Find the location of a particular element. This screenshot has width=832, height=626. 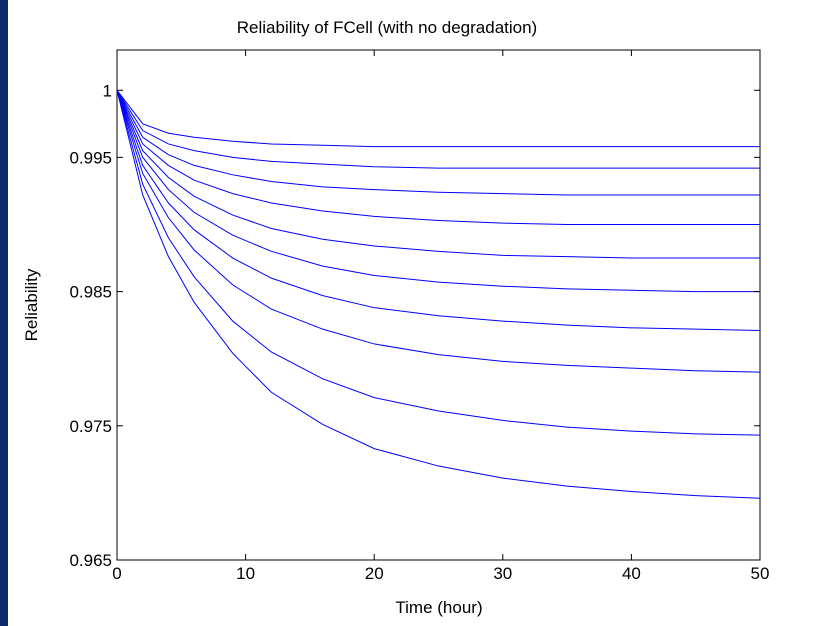

x-axis-title: Time (hour) is located at coordinates (438, 607).